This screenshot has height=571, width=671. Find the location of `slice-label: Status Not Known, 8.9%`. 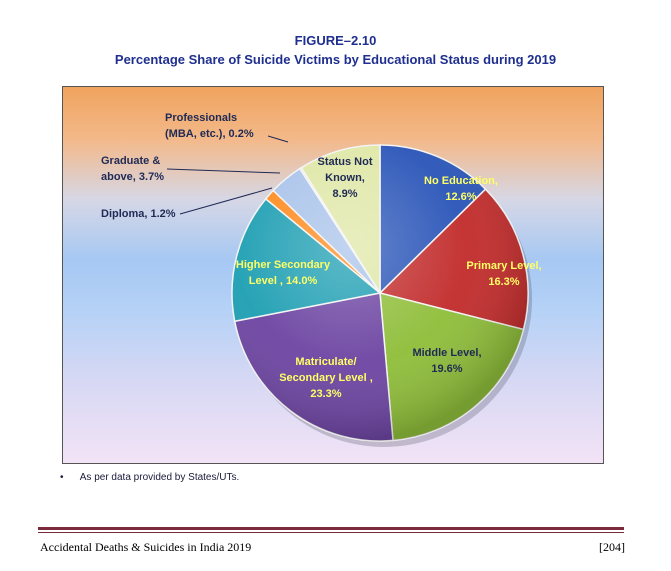

slice-label: Status Not Known, 8.9% is located at coordinates (345, 178).